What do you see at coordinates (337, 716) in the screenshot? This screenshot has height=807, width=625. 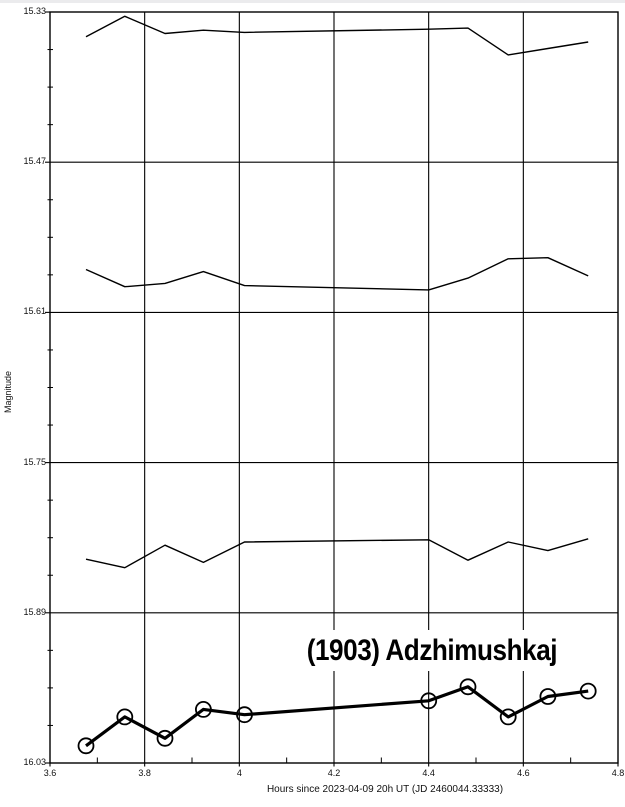 I see `series-target-lightcurve` at bounding box center [337, 716].